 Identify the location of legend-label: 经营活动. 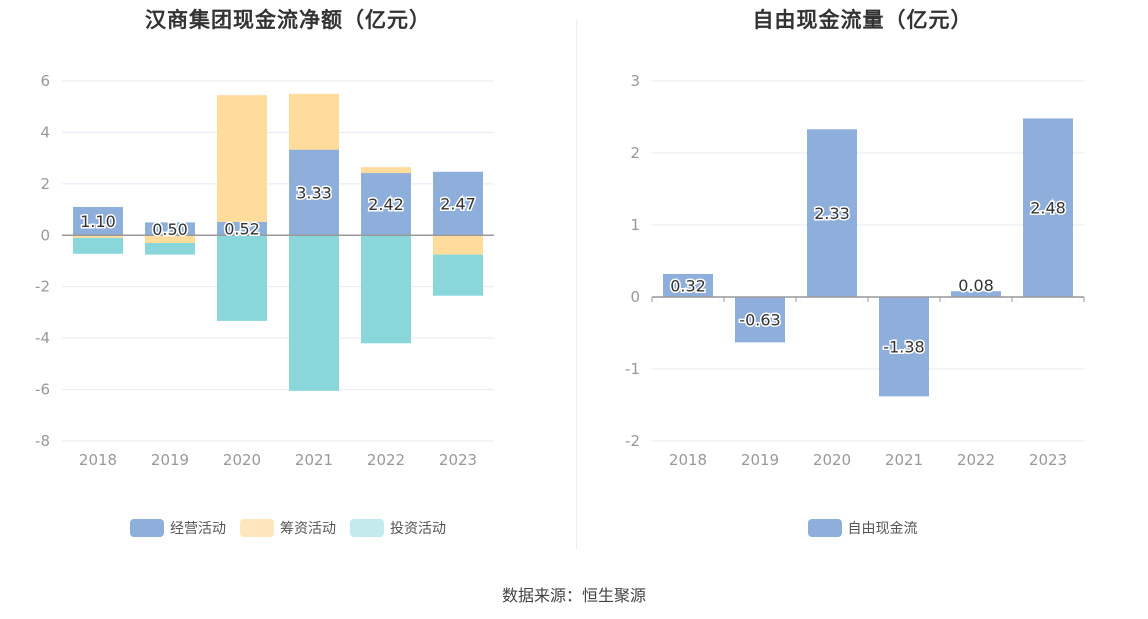
(198, 529).